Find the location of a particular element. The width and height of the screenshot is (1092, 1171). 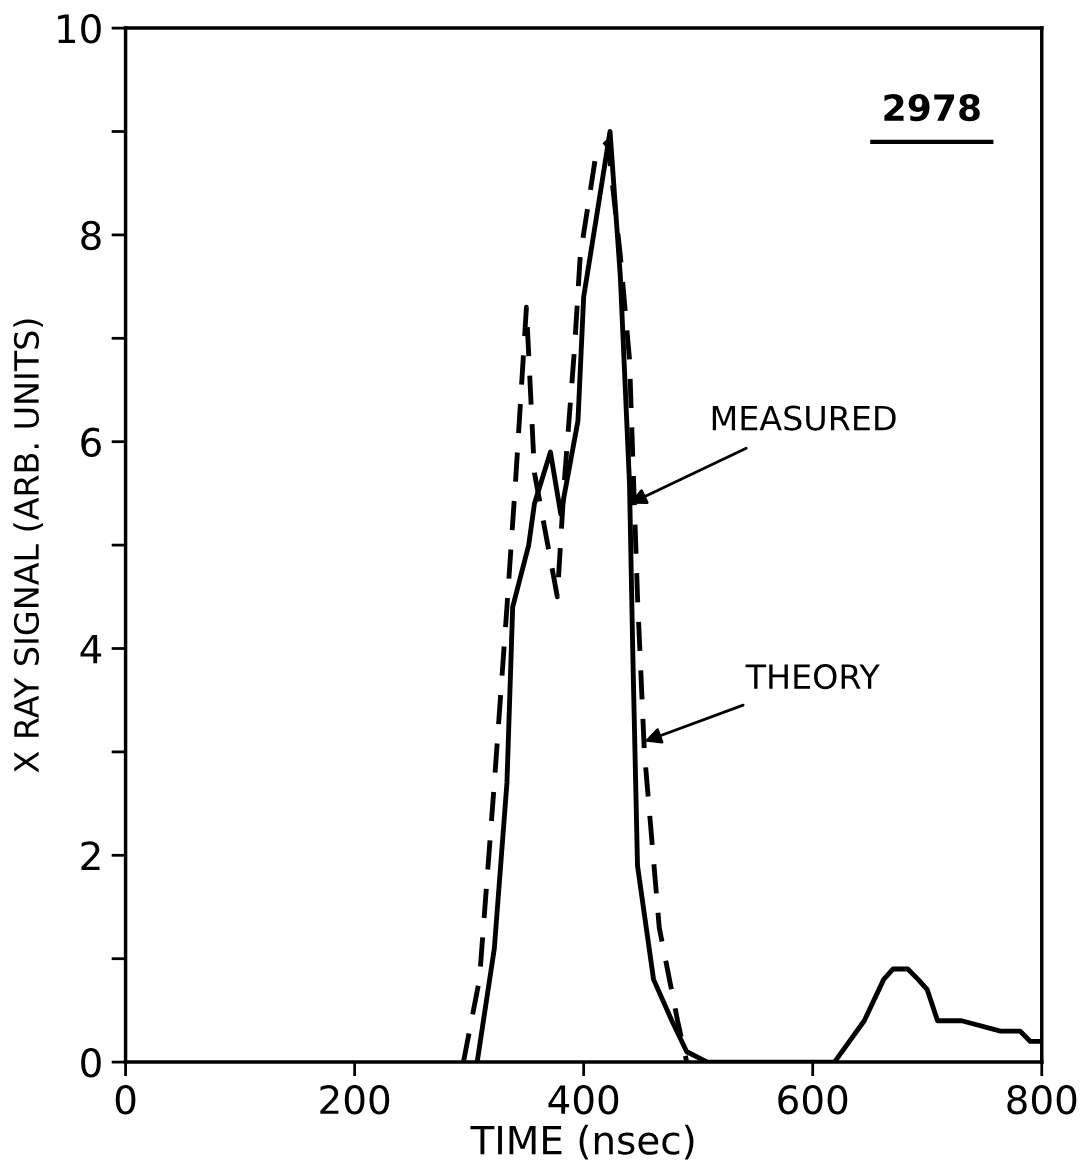

annotation: MEASURED is located at coordinates (804, 418).